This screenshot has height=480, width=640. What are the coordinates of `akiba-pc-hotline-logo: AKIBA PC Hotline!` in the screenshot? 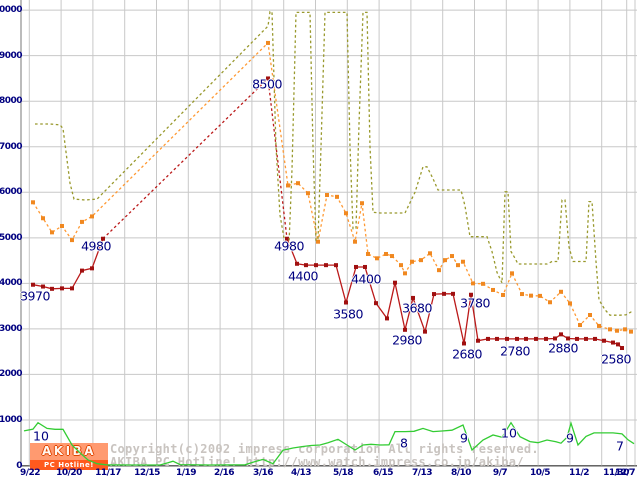 It's located at (69, 456).